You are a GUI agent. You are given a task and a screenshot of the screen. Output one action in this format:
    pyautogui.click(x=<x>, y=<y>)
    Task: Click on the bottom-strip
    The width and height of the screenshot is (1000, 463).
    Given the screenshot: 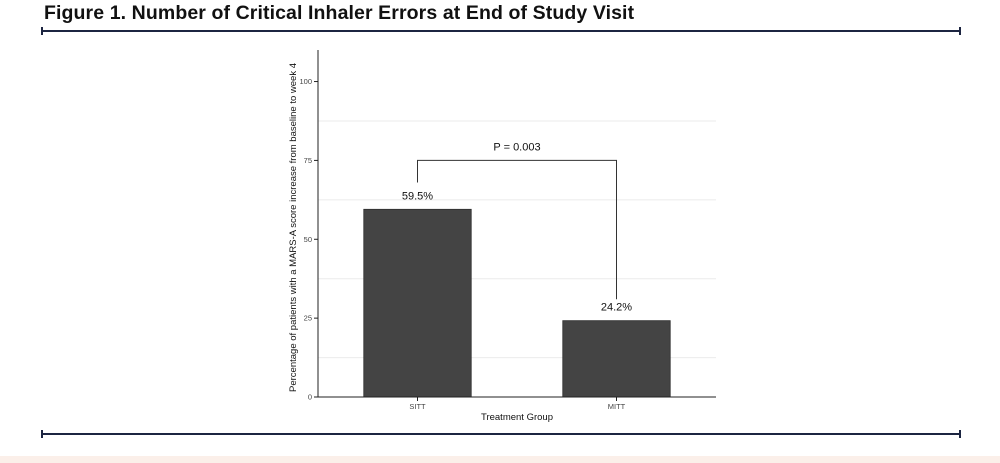 What is the action you would take?
    pyautogui.click(x=500, y=459)
    